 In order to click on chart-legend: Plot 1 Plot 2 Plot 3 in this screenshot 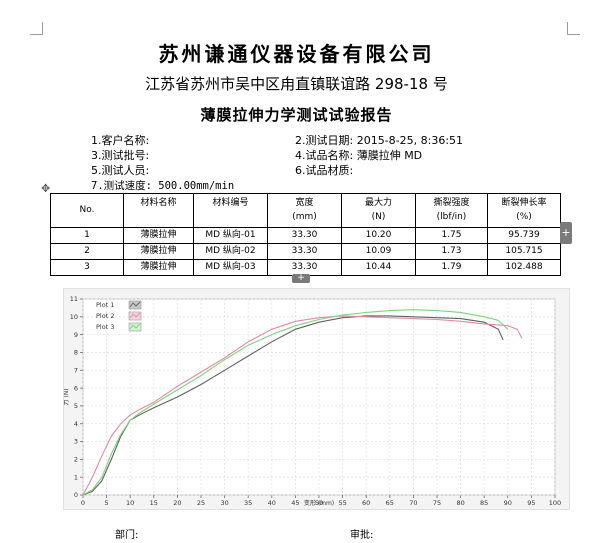, I will do `click(119, 316)`.